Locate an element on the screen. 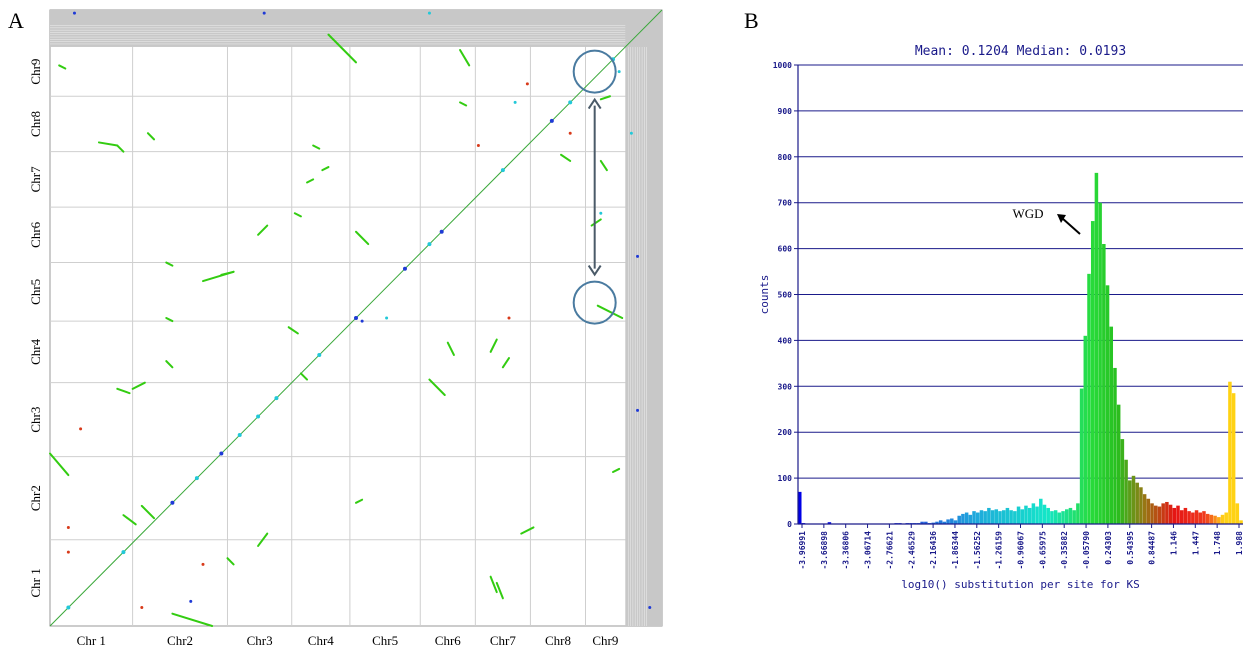  x-tick-label: 0.24303 is located at coordinates (1108, 548).